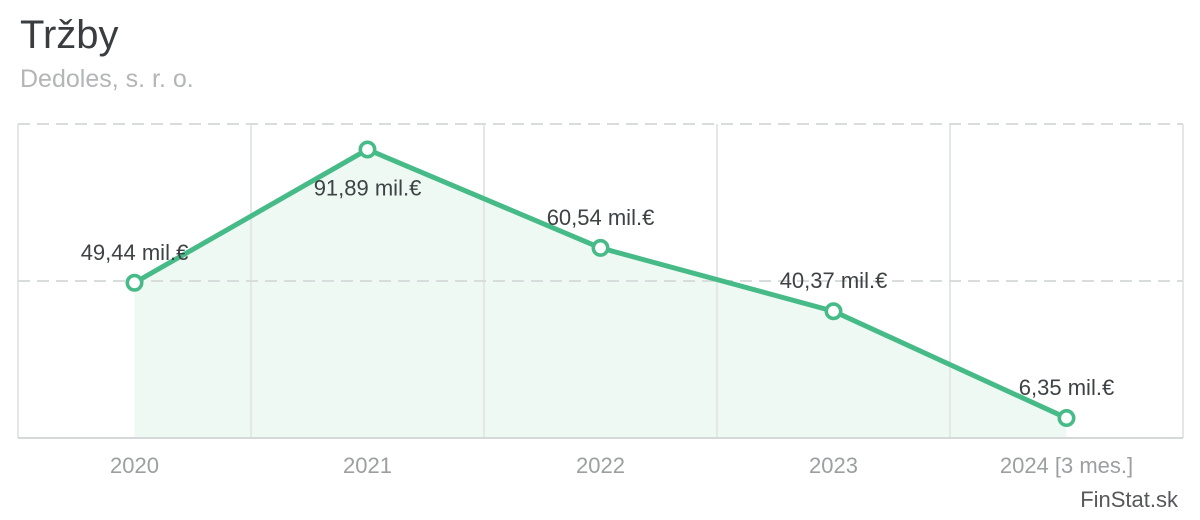 The image size is (1200, 520). I want to click on data-point-2021, so click(367, 149).